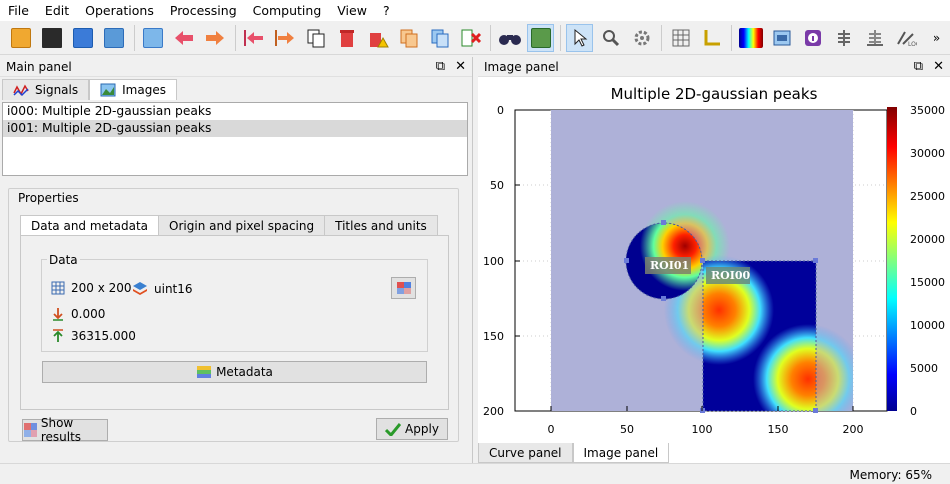 This screenshot has height=484, width=950. I want to click on menu-view: View, so click(352, 10).